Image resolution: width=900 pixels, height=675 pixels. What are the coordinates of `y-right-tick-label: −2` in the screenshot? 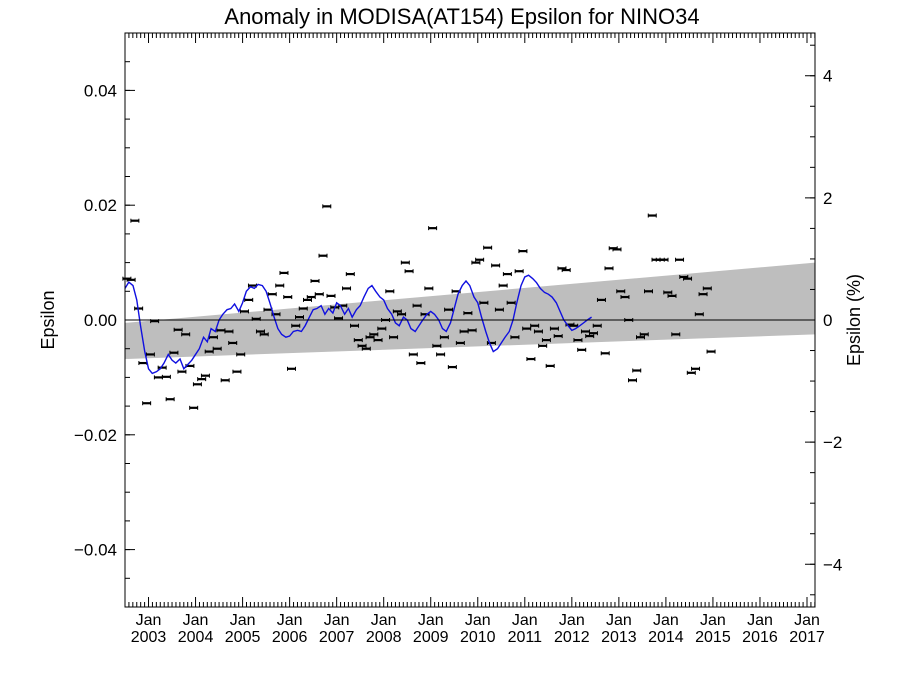 It's located at (832, 442).